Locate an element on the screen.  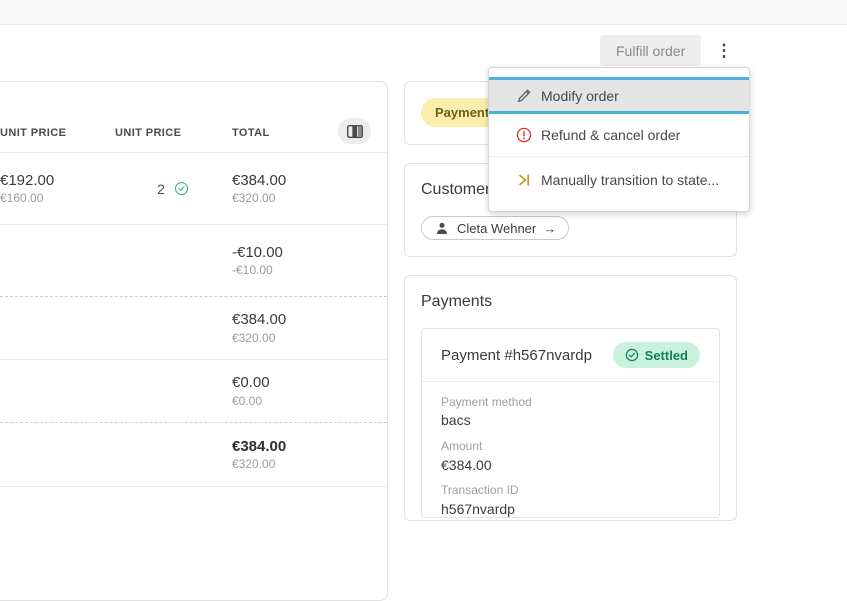
unit-price-value: €192.00 is located at coordinates (27, 180).